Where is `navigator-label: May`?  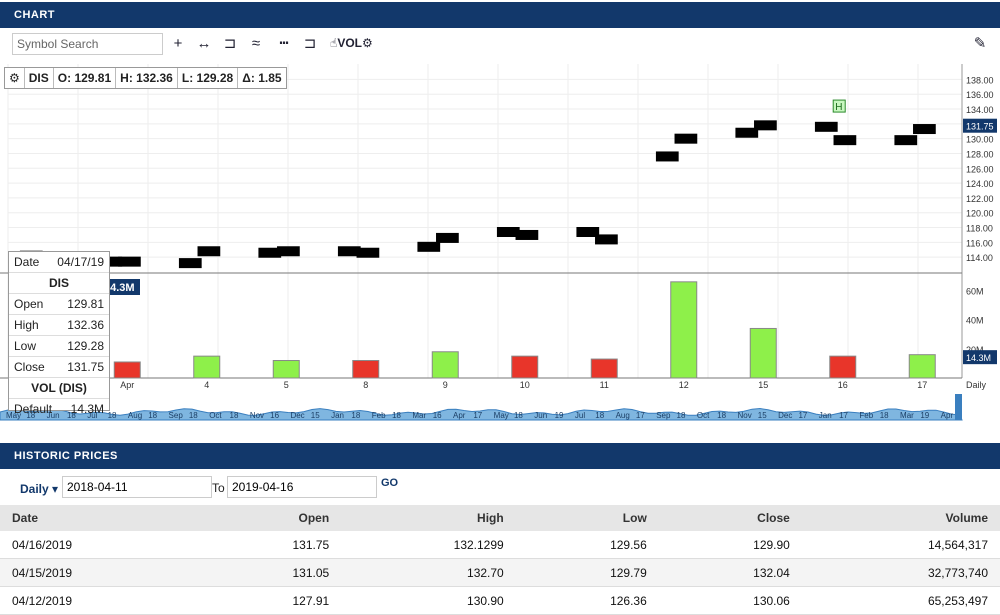
navigator-label: May is located at coordinates (501, 415).